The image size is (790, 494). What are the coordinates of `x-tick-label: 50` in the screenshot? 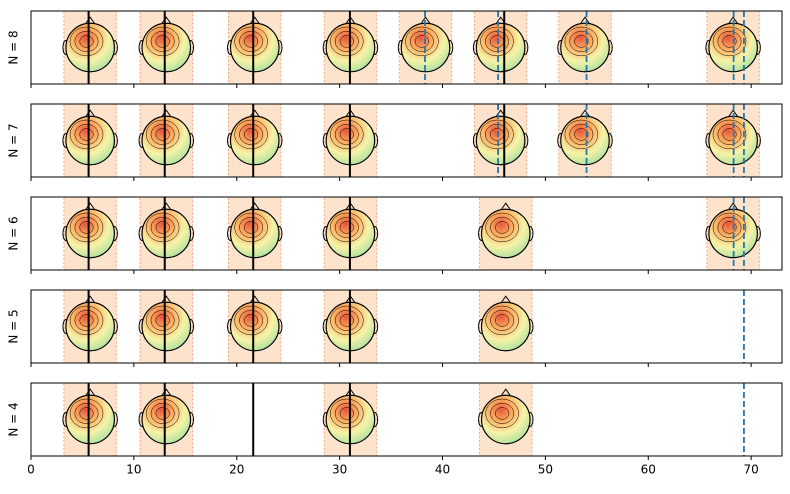 It's located at (545, 470).